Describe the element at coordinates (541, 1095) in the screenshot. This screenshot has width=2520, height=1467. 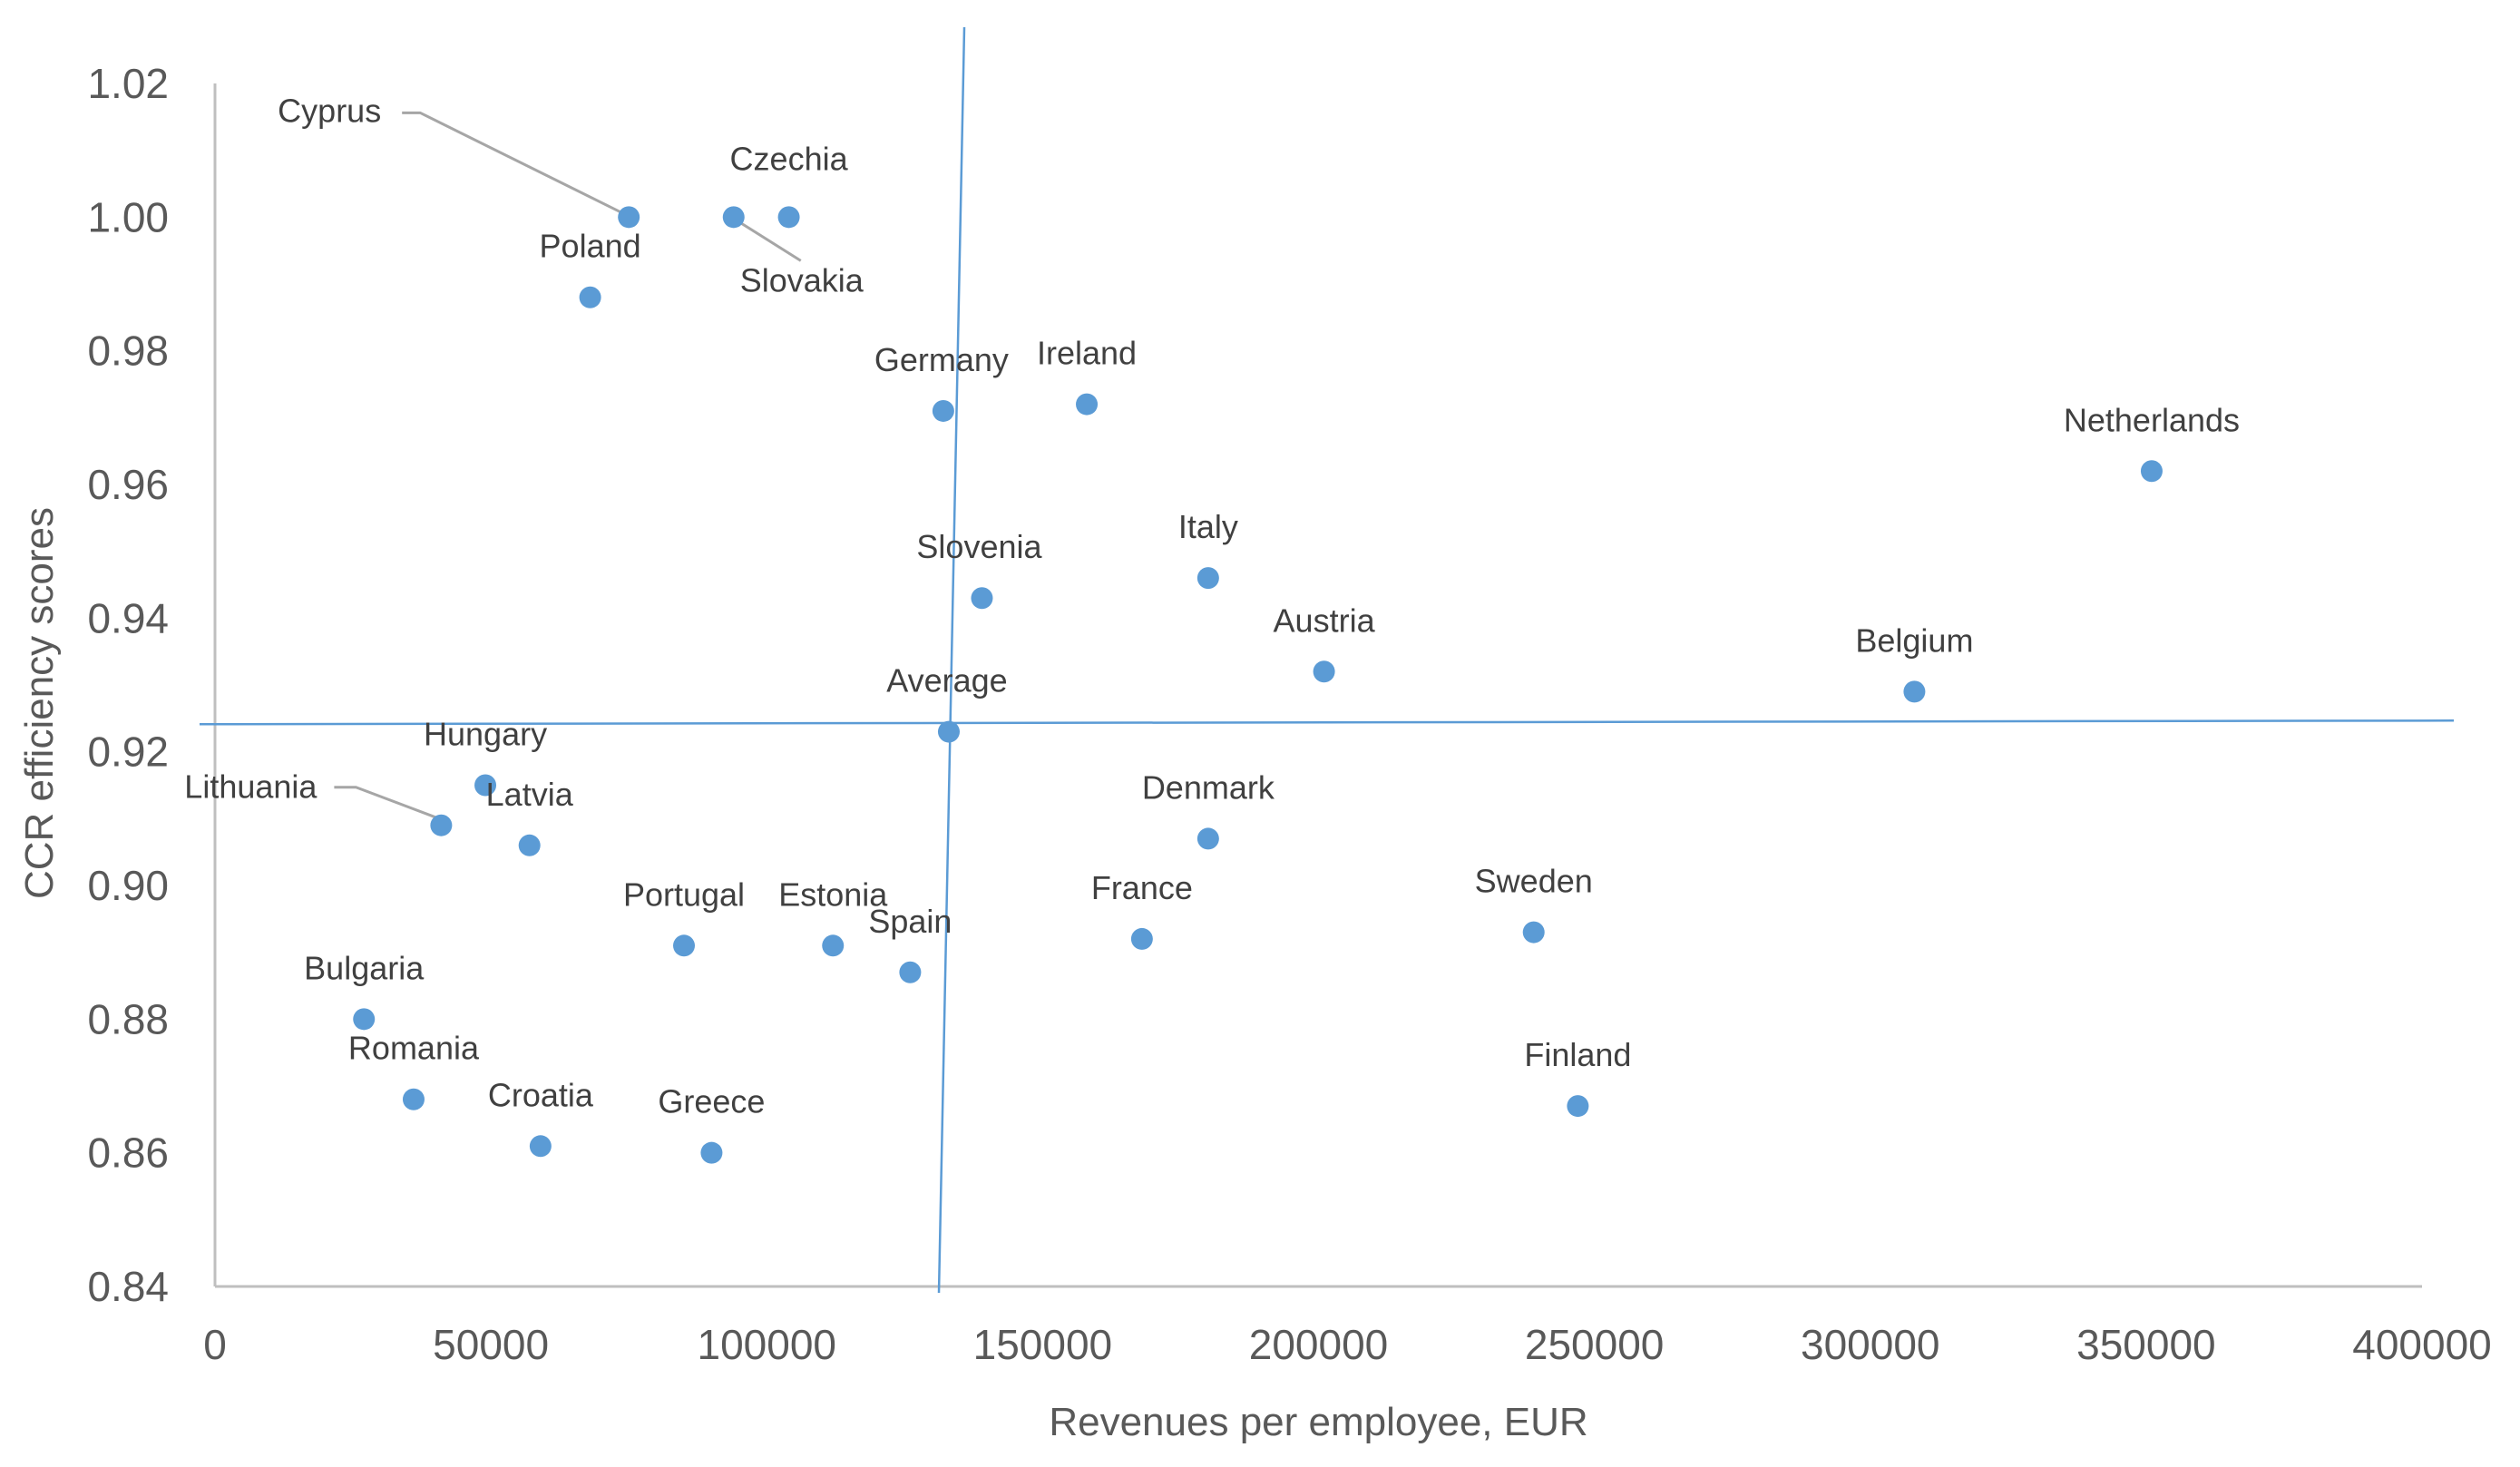
I see `point-label-croatia: Croatia` at that location.